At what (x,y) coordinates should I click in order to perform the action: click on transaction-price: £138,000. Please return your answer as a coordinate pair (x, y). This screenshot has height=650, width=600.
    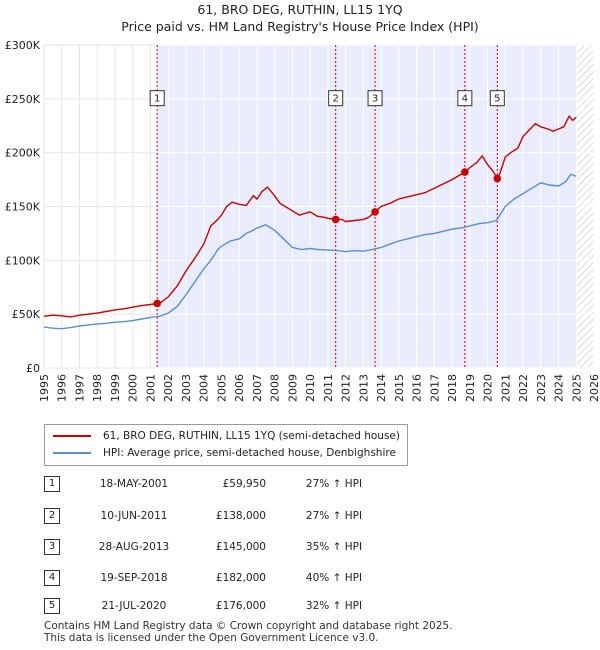
    Looking at the image, I should click on (240, 516).